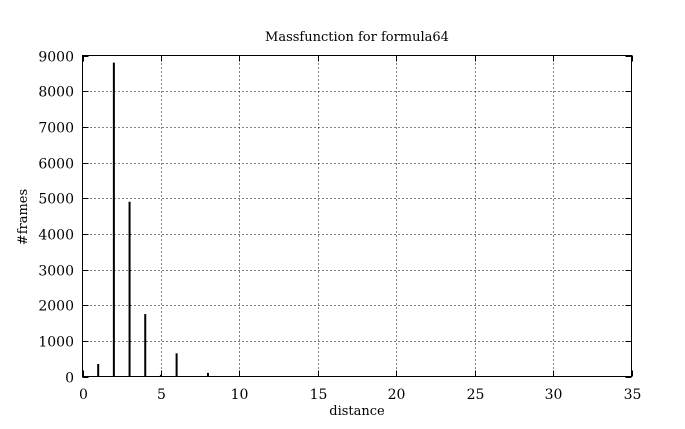 The width and height of the screenshot is (685, 429). I want to click on x-tick-label: 35, so click(633, 395).